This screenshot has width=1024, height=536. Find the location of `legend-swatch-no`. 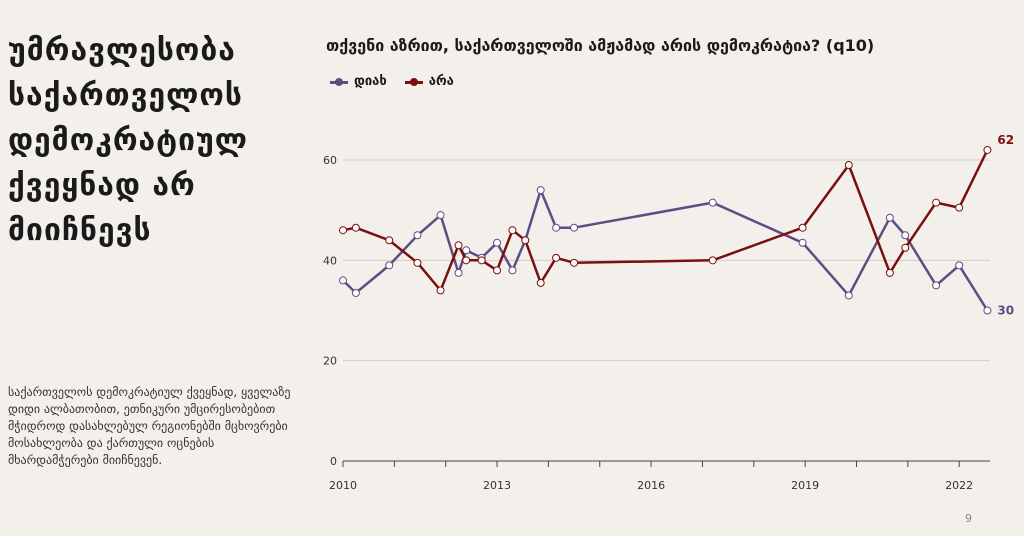

legend-swatch-no is located at coordinates (413, 82).